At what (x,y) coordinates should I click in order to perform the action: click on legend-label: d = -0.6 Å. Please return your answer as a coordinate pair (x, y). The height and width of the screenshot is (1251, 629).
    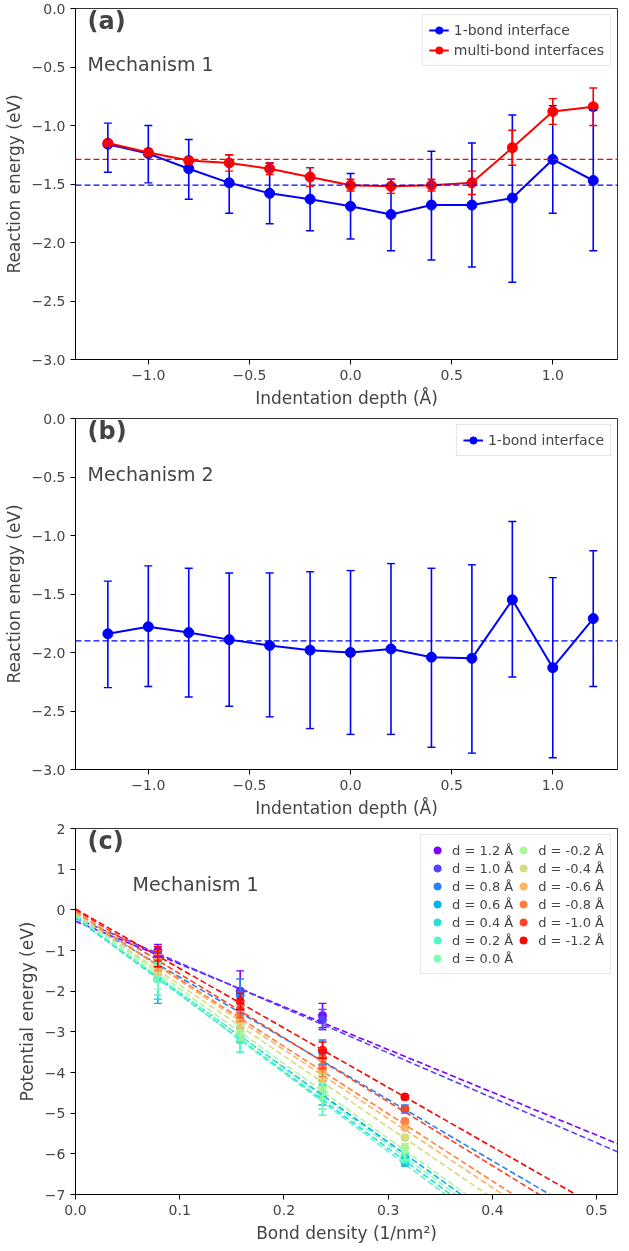
    Looking at the image, I should click on (571, 886).